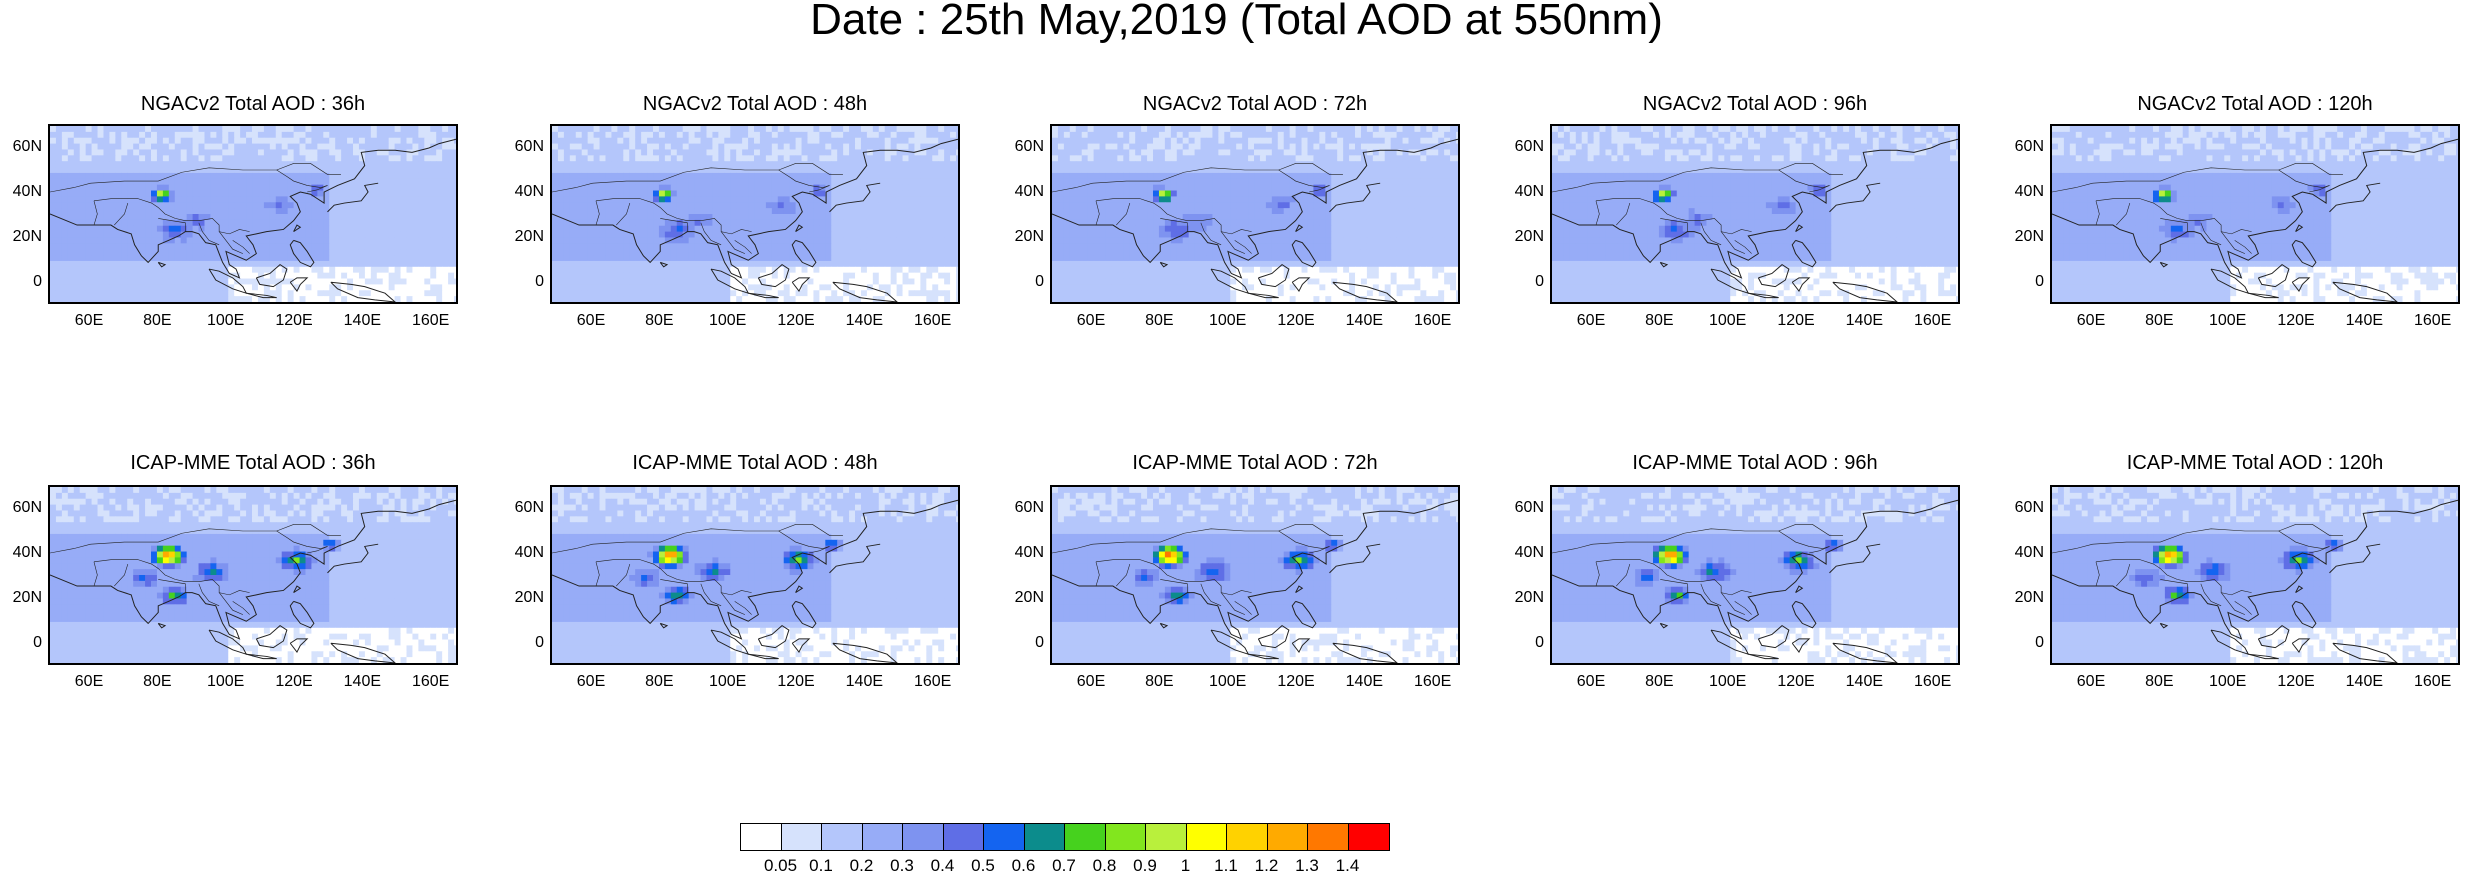 This screenshot has height=875, width=2473. Describe the element at coordinates (253, 214) in the screenshot. I see `aod-map-ngacv2-36h` at that location.